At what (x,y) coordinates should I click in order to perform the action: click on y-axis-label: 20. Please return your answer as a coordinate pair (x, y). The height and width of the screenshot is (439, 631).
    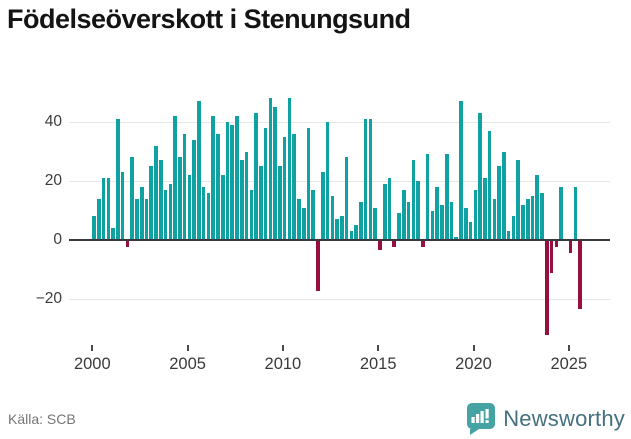
    Looking at the image, I should click on (53, 180).